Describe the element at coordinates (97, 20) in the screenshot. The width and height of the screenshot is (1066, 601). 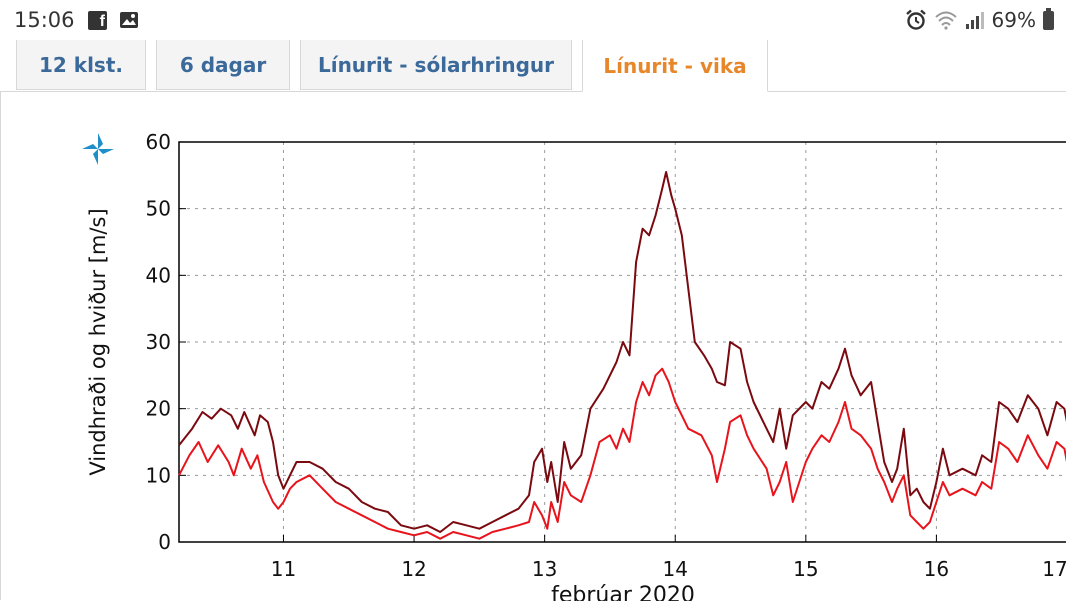
I see `facebook-icon: f` at that location.